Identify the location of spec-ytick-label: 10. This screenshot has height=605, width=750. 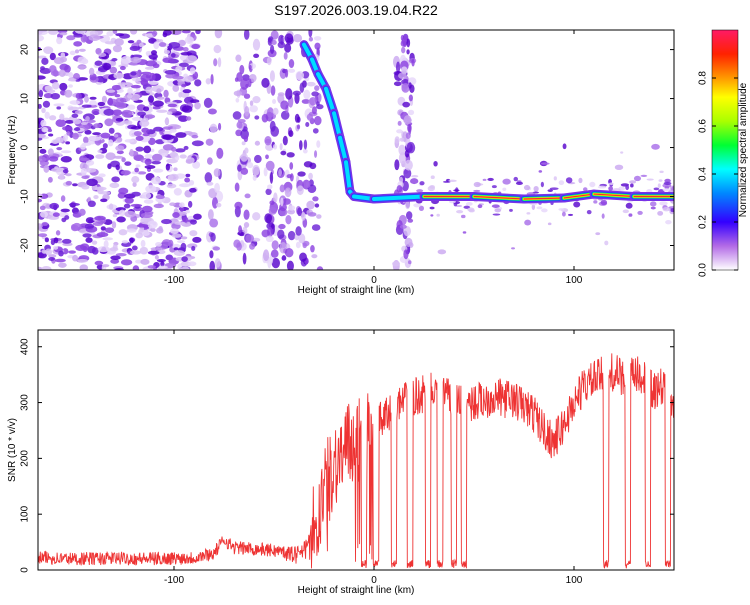
(25, 99).